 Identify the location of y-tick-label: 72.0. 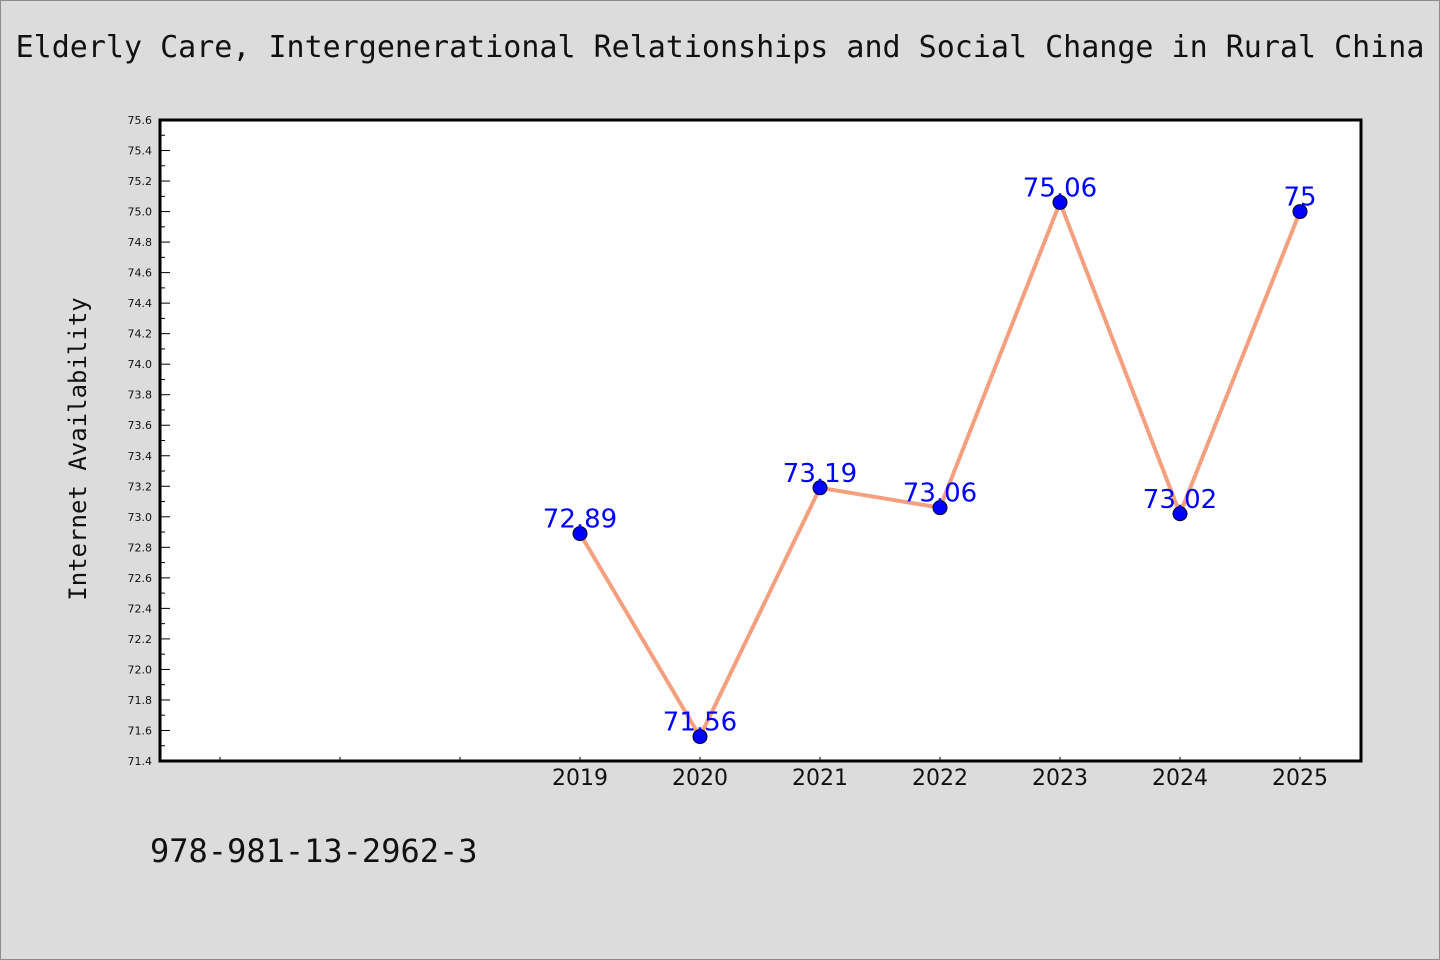
(140, 669).